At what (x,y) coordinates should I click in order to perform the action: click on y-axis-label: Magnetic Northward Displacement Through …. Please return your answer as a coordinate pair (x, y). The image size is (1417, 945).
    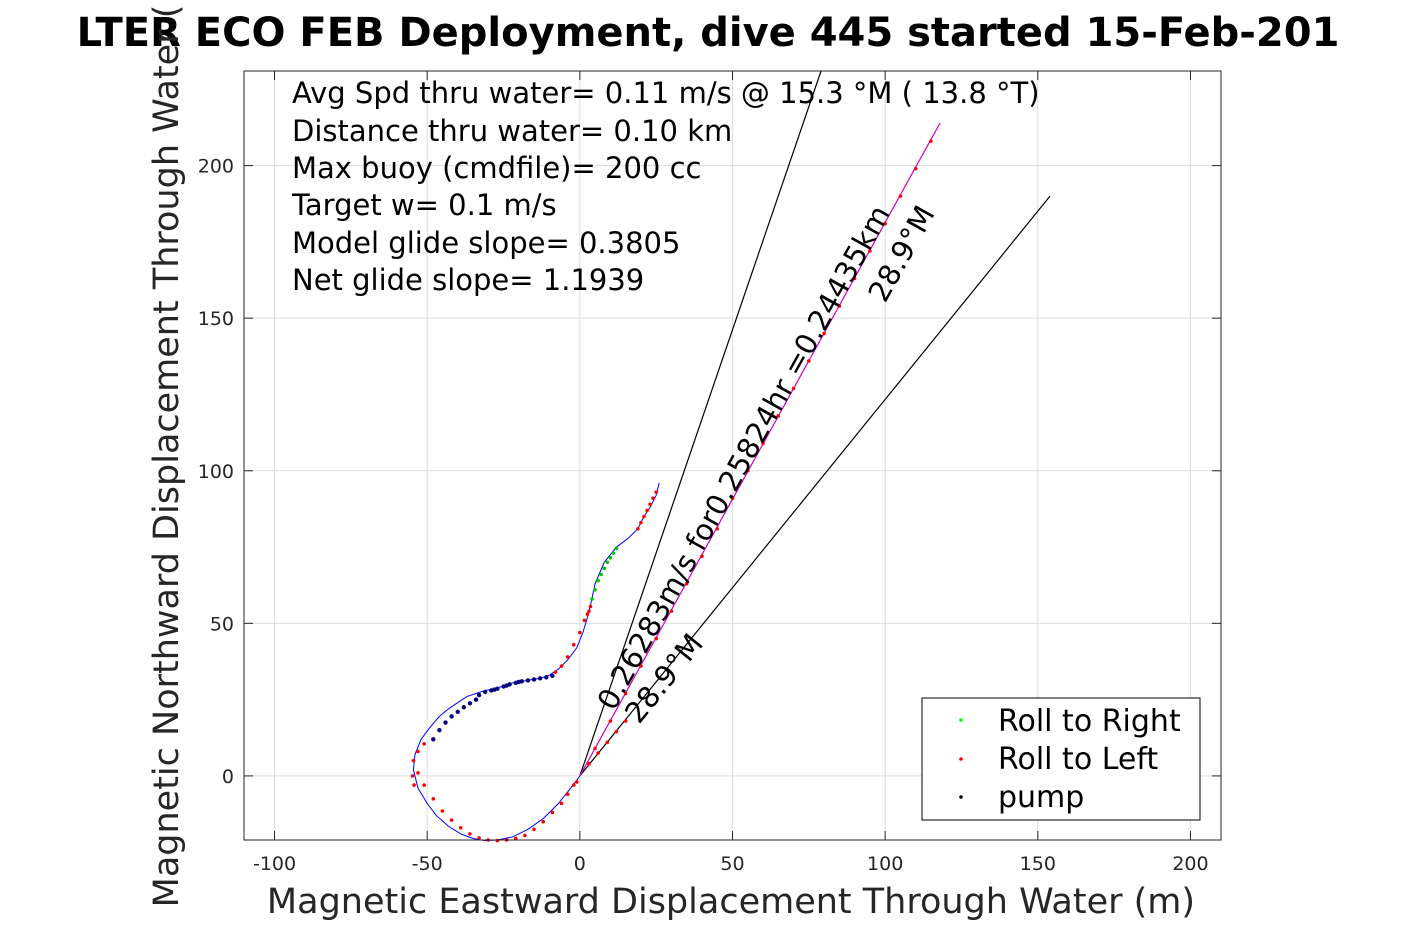
    Looking at the image, I should click on (167, 456).